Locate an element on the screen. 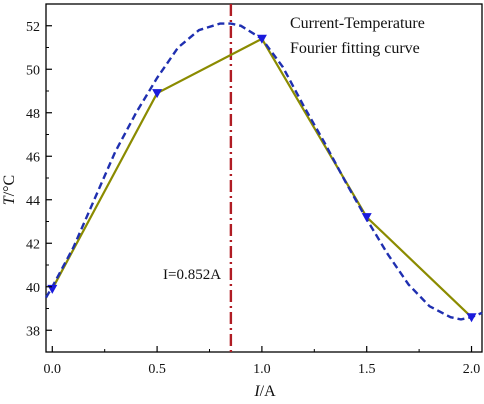 This screenshot has width=484, height=404. x-axis-title-unit: /A is located at coordinates (268, 391).